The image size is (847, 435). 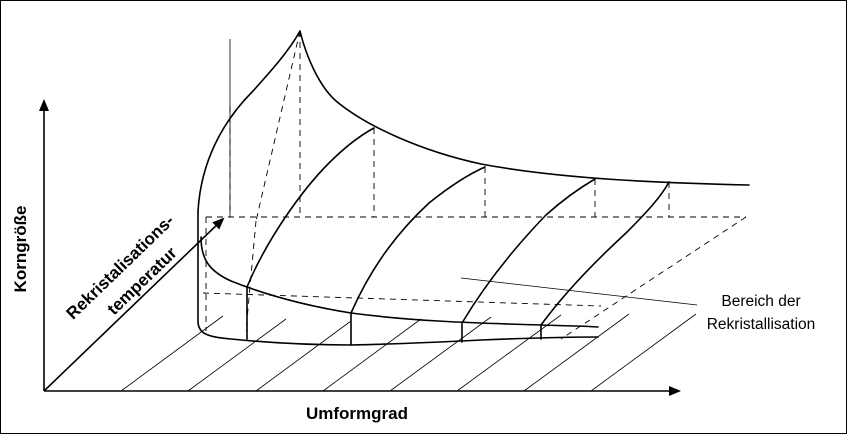 I want to click on annotation-line2: Rekristallisation, so click(x=761, y=324).